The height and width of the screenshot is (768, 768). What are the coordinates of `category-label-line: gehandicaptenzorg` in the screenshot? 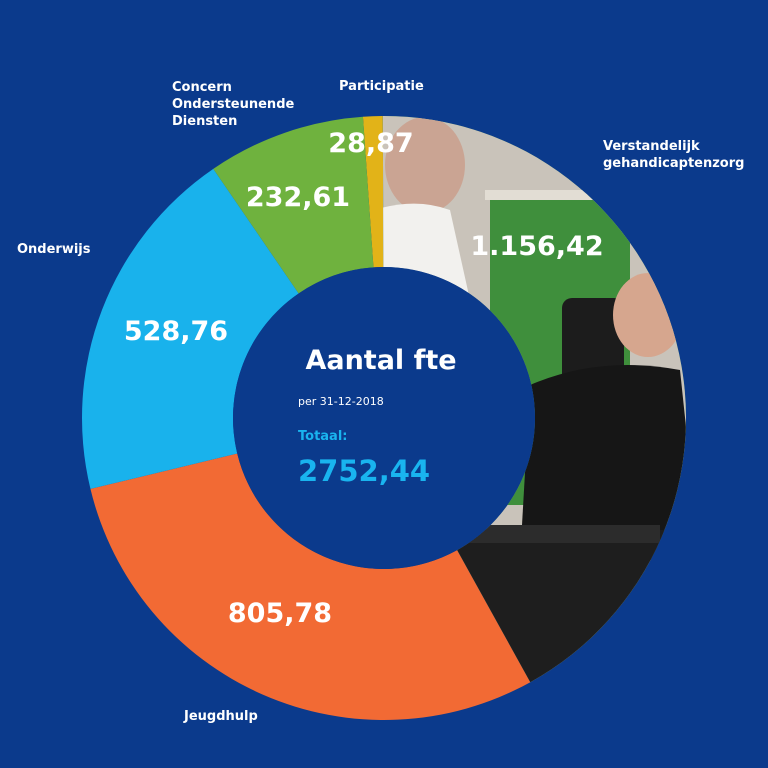 It's located at (673, 163).